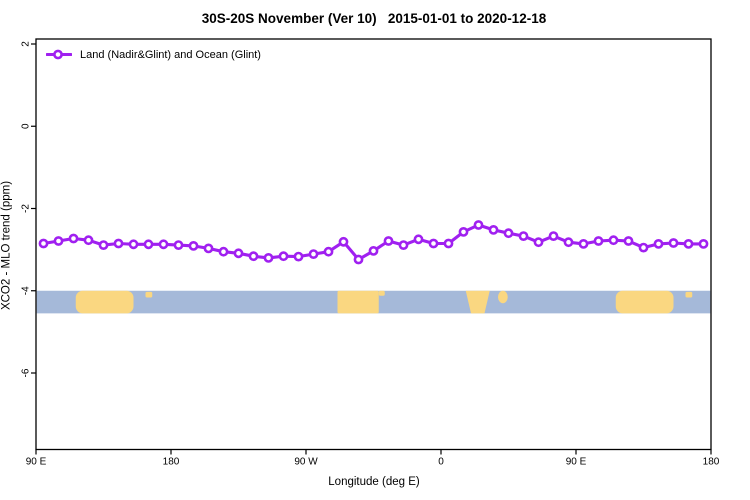  Describe the element at coordinates (26, 44) in the screenshot. I see `y-tick-label: 2` at that location.